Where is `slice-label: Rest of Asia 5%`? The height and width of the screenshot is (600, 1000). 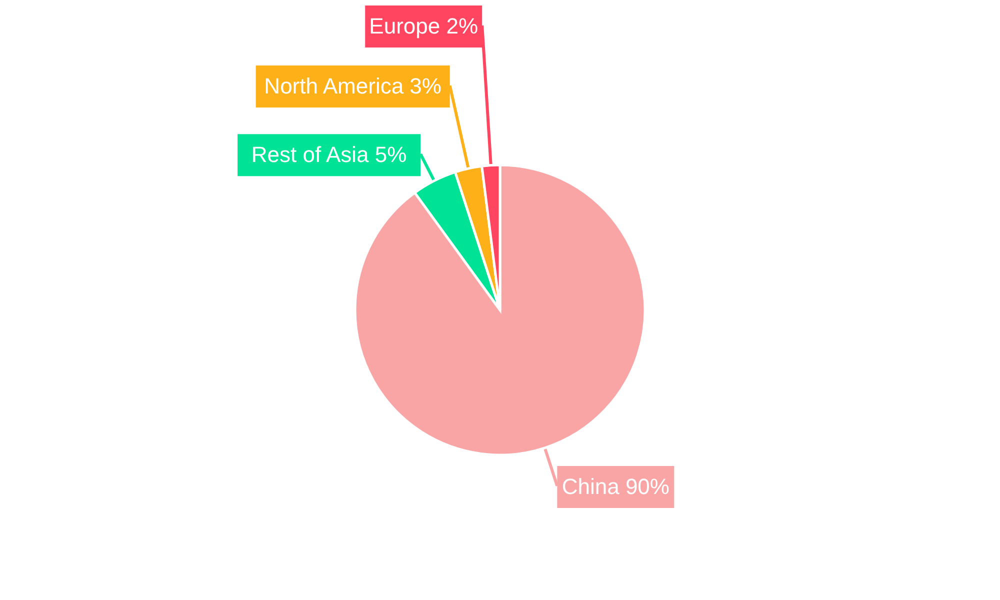
slice-label: Rest of Asia 5% is located at coordinates (329, 155).